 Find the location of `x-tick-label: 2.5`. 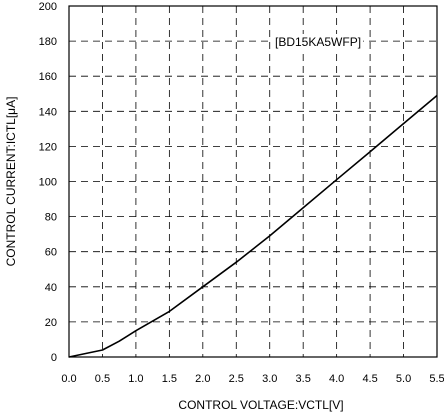

x-tick-label: 2.5 is located at coordinates (236, 379).